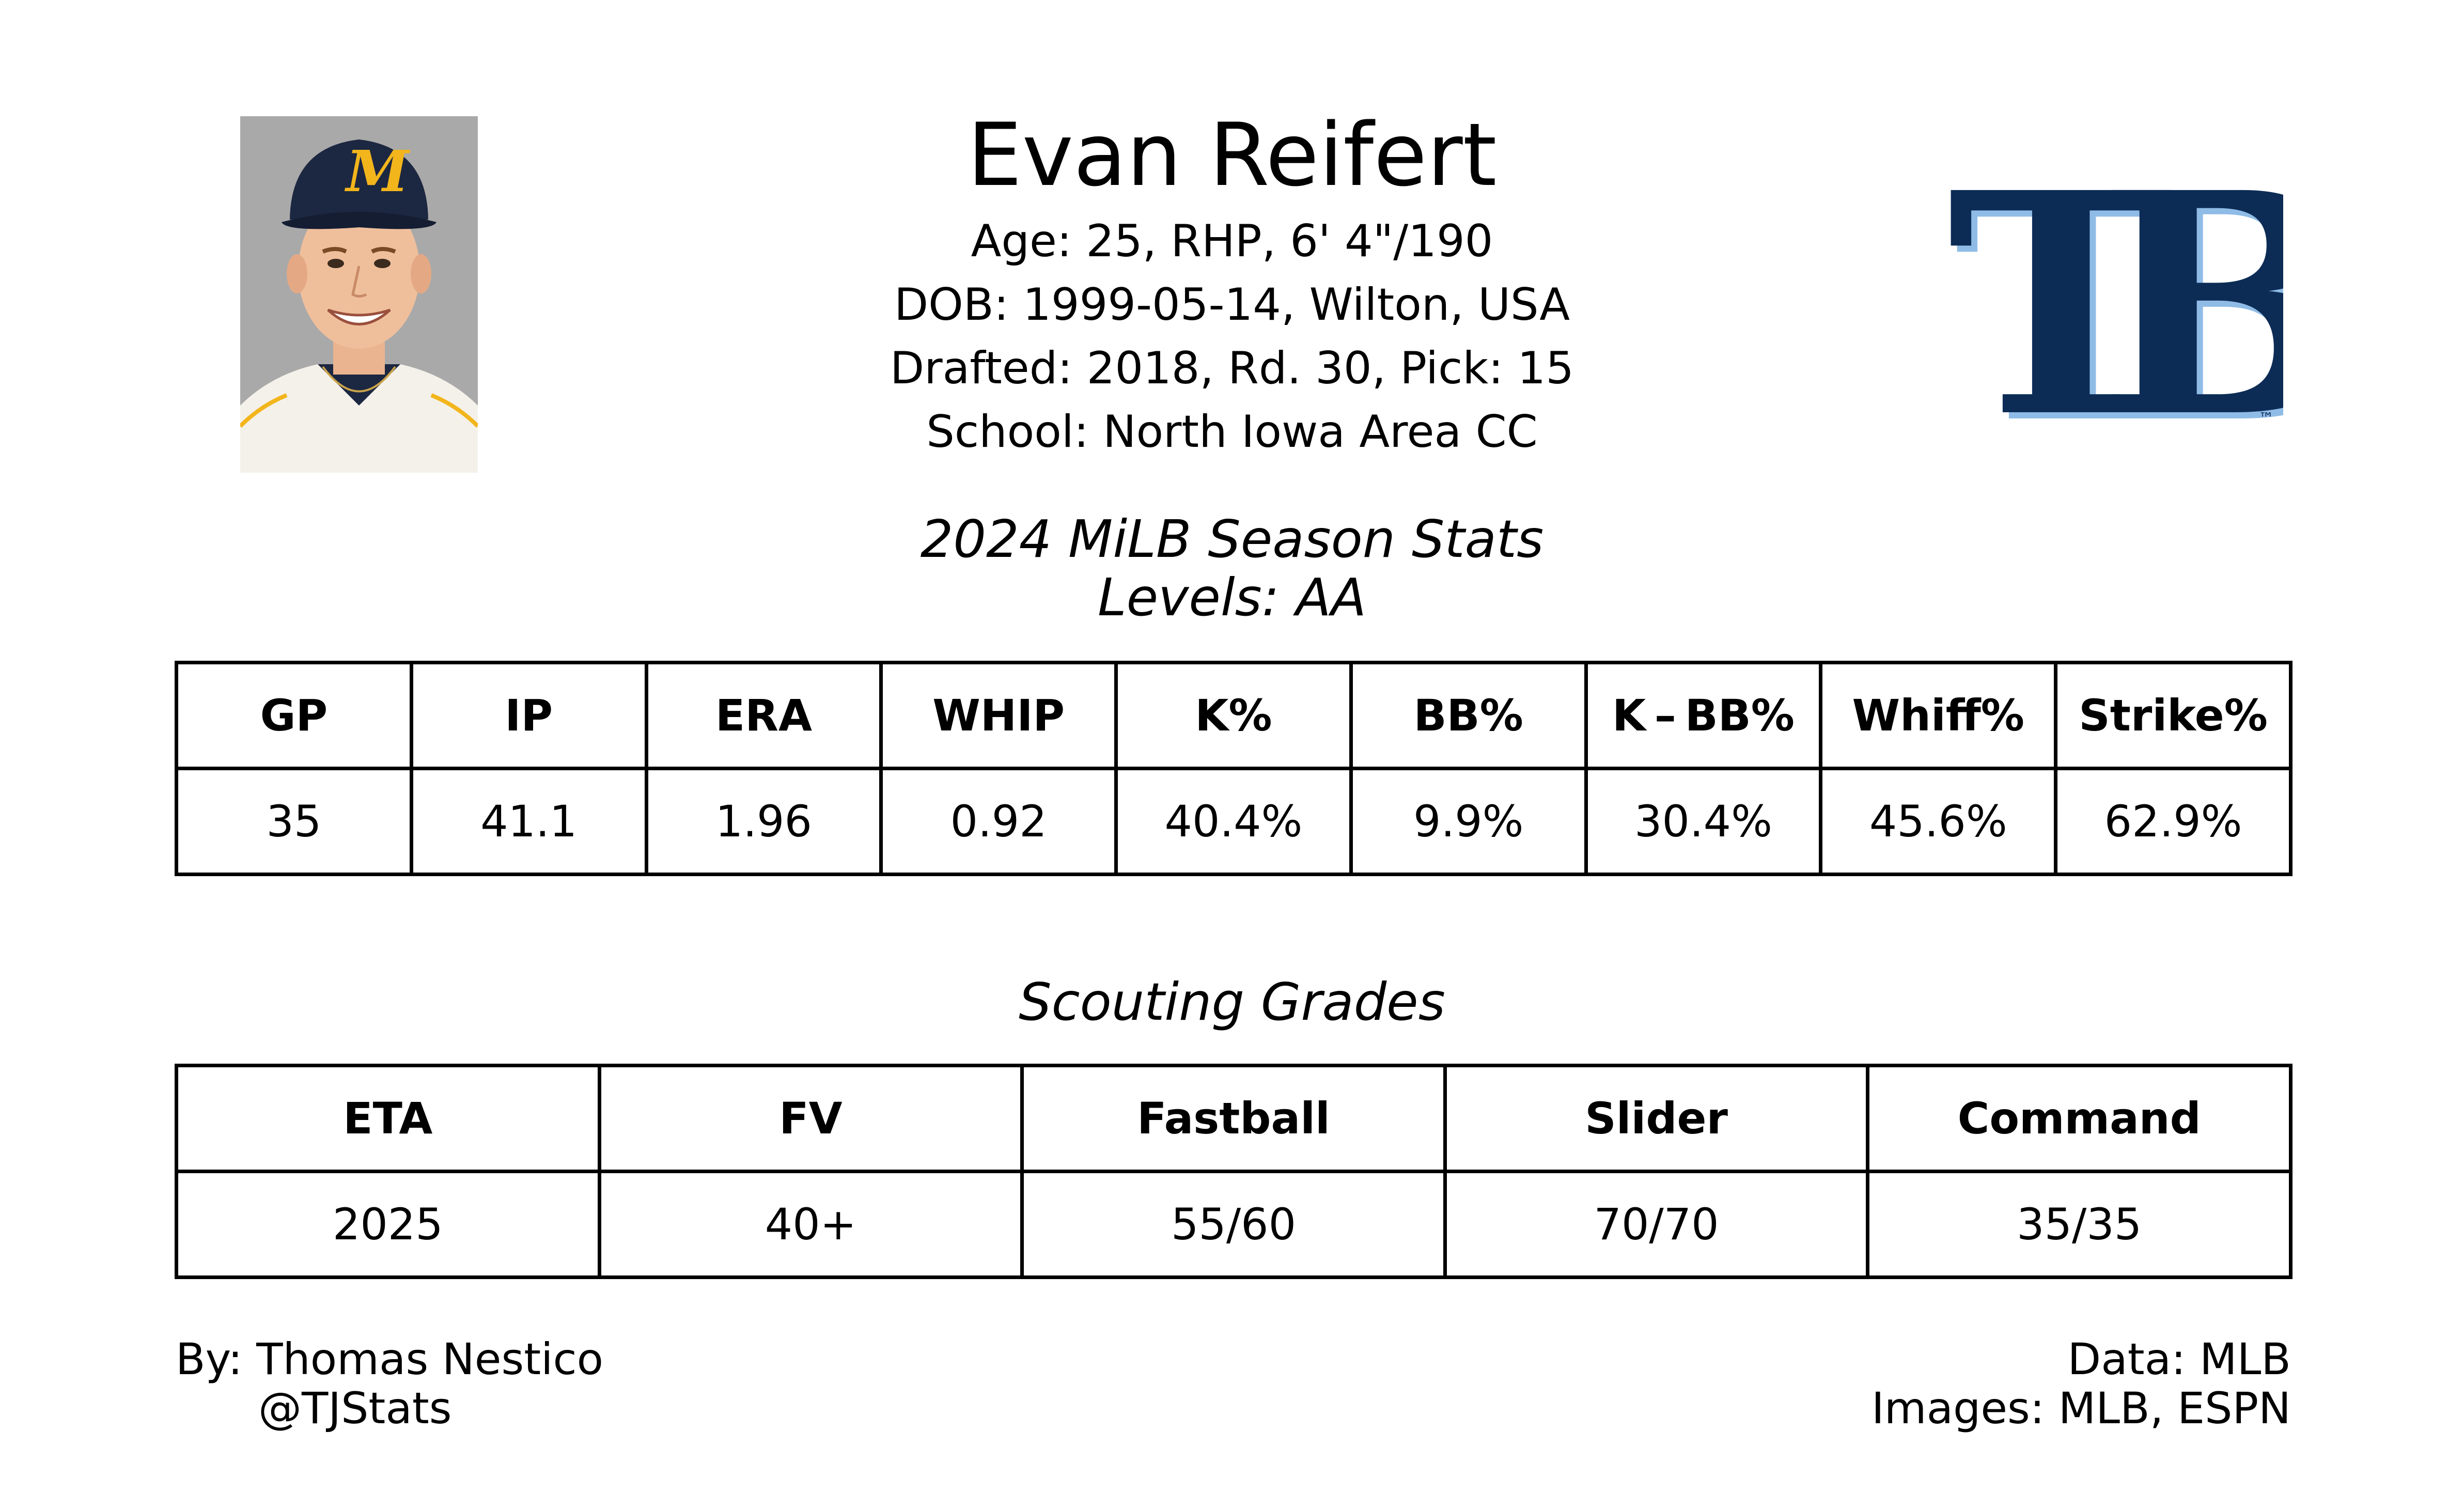  I want to click on footer-author: By: Thomas Nestico, so click(390, 1359).